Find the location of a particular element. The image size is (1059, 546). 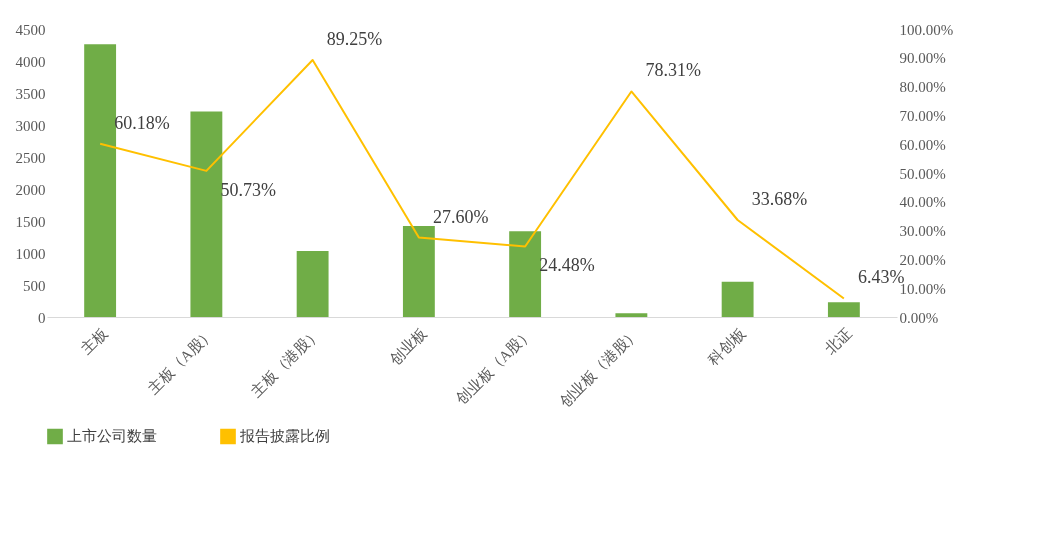

y2-tick-label: 80.00% is located at coordinates (922, 87).